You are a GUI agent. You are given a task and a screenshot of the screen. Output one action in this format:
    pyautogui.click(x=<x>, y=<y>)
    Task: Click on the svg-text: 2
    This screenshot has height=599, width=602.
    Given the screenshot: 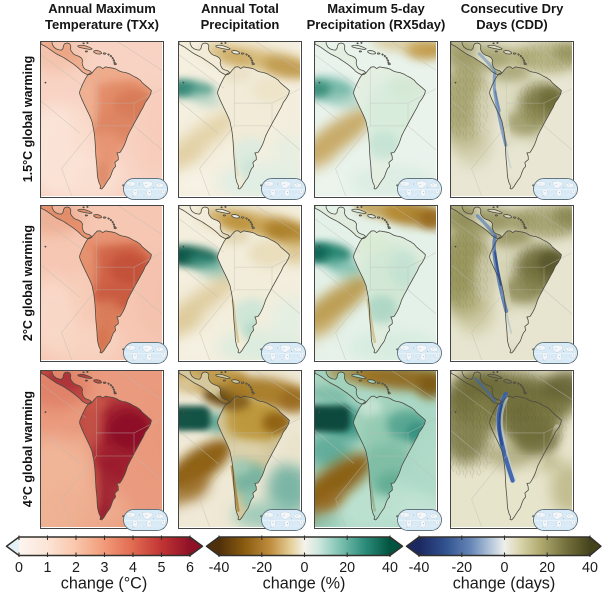 What is the action you would take?
    pyautogui.click(x=76, y=568)
    